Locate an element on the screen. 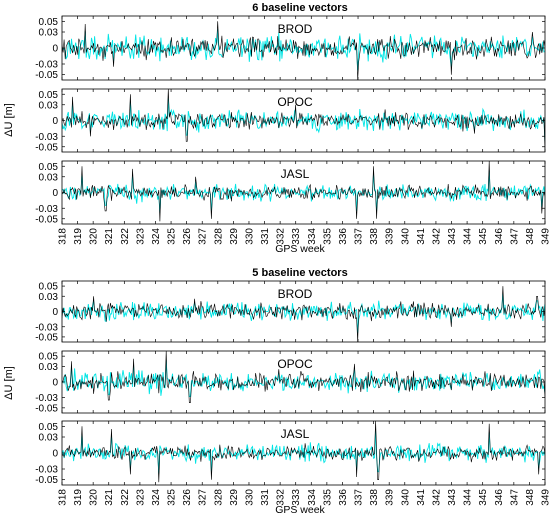 This screenshot has width=550, height=522. x-tick-label: 329 is located at coordinates (234, 497).